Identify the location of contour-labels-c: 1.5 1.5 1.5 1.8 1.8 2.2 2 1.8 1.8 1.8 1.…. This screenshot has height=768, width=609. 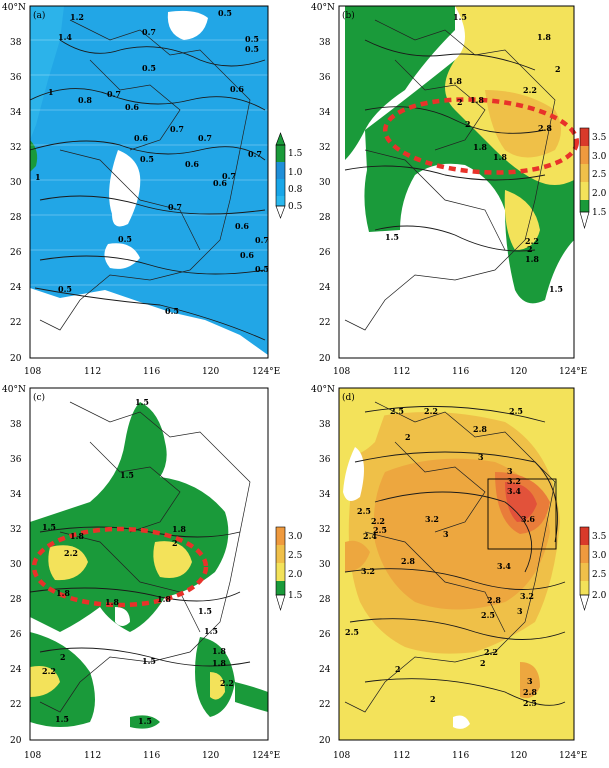
(138, 561).